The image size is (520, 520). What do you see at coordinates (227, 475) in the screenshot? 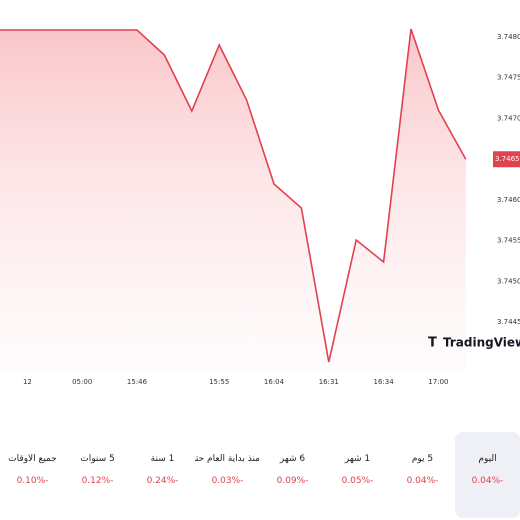
I see `period-tab: منذ بداية العام حتى اليوم 0.03%-` at bounding box center [227, 475].